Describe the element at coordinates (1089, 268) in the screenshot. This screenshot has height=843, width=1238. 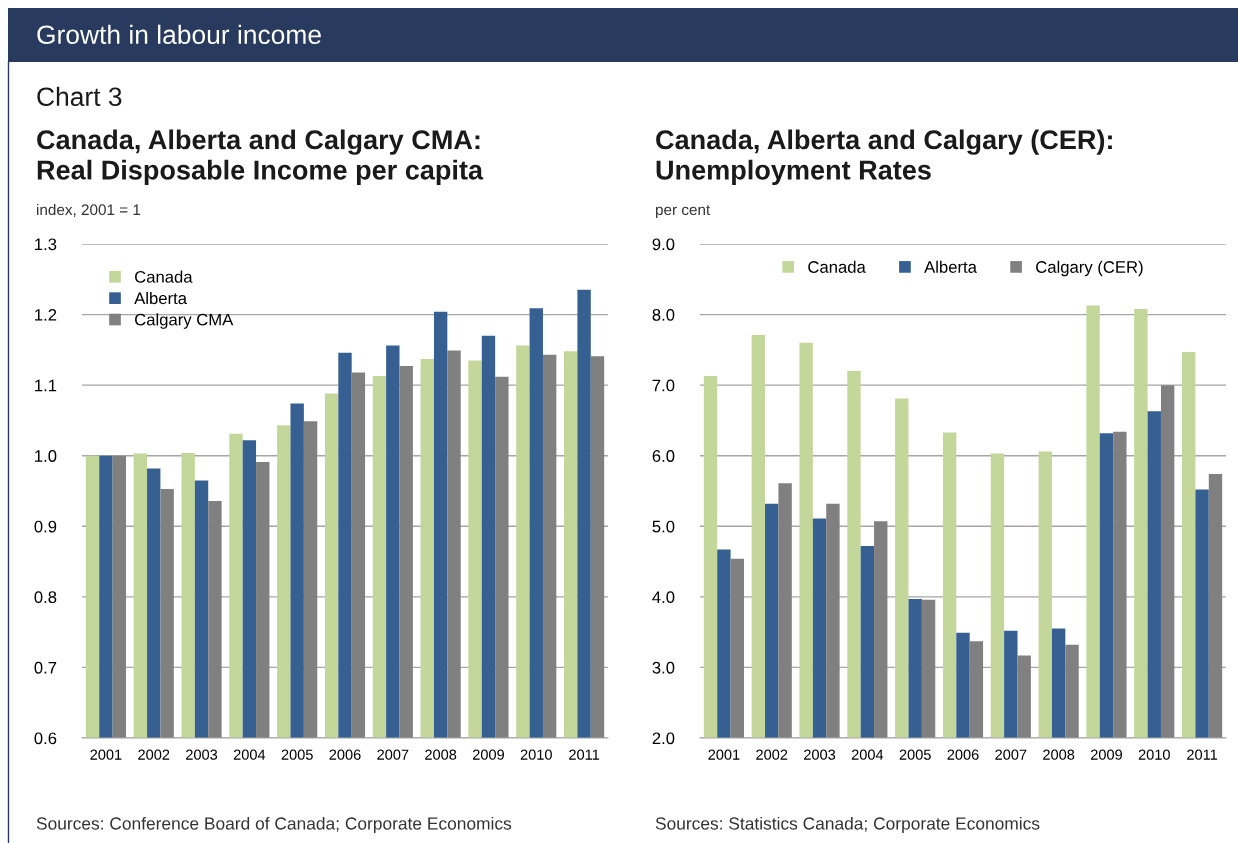
I see `legend-label: Calgary (CER)` at that location.